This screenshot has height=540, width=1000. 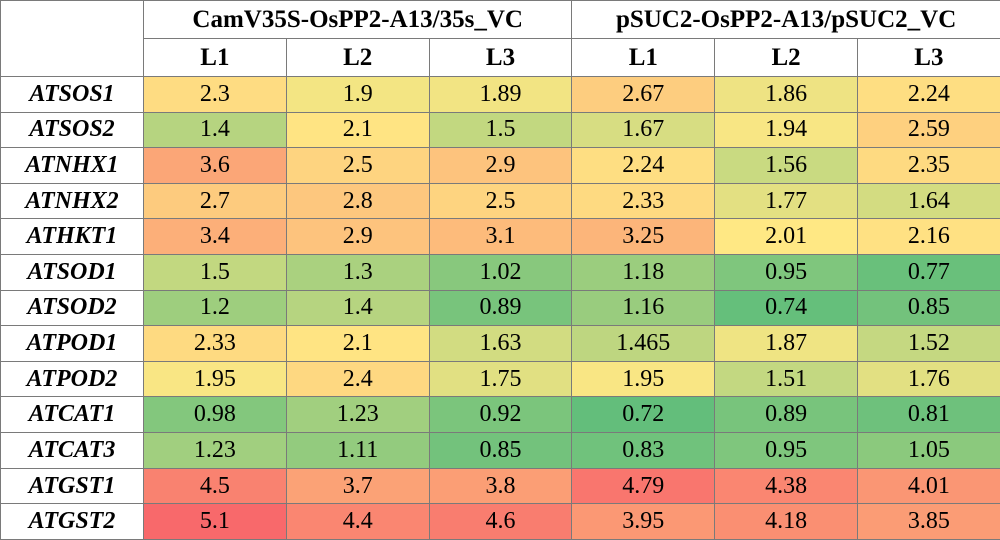 What do you see at coordinates (786, 165) in the screenshot?
I see `heatmap-cell: 1.56` at bounding box center [786, 165].